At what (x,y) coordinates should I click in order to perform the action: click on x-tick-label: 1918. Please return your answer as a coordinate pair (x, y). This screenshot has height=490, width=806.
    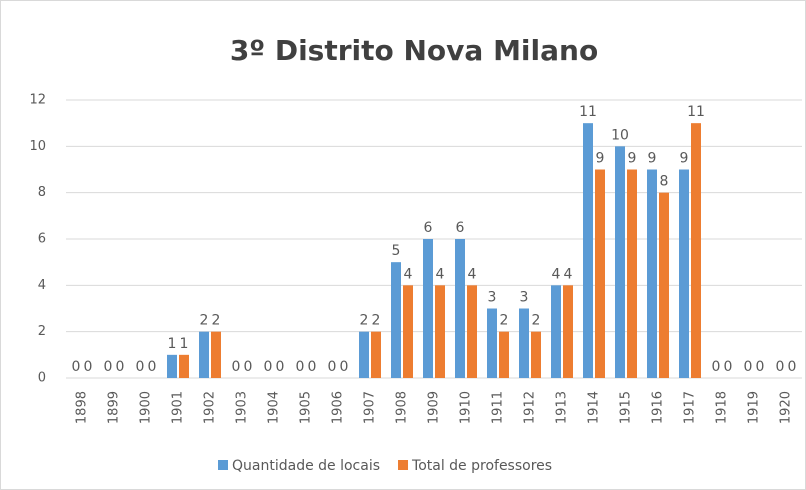
    Looking at the image, I should click on (722, 407).